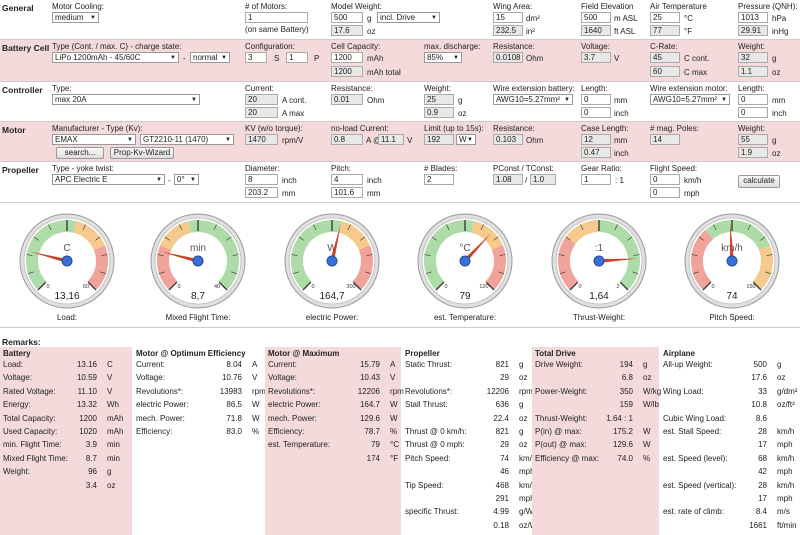 The image size is (800, 535). I want to click on remarks-row-value: 13.16, so click(86, 364).